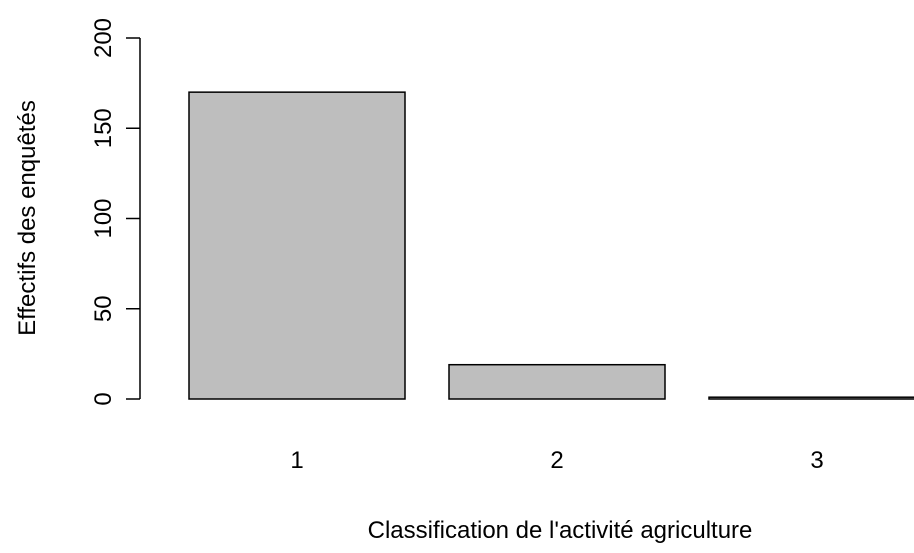 Image resolution: width=914 pixels, height=553 pixels. What do you see at coordinates (816, 460) in the screenshot?
I see `x-tick-label: 3` at bounding box center [816, 460].